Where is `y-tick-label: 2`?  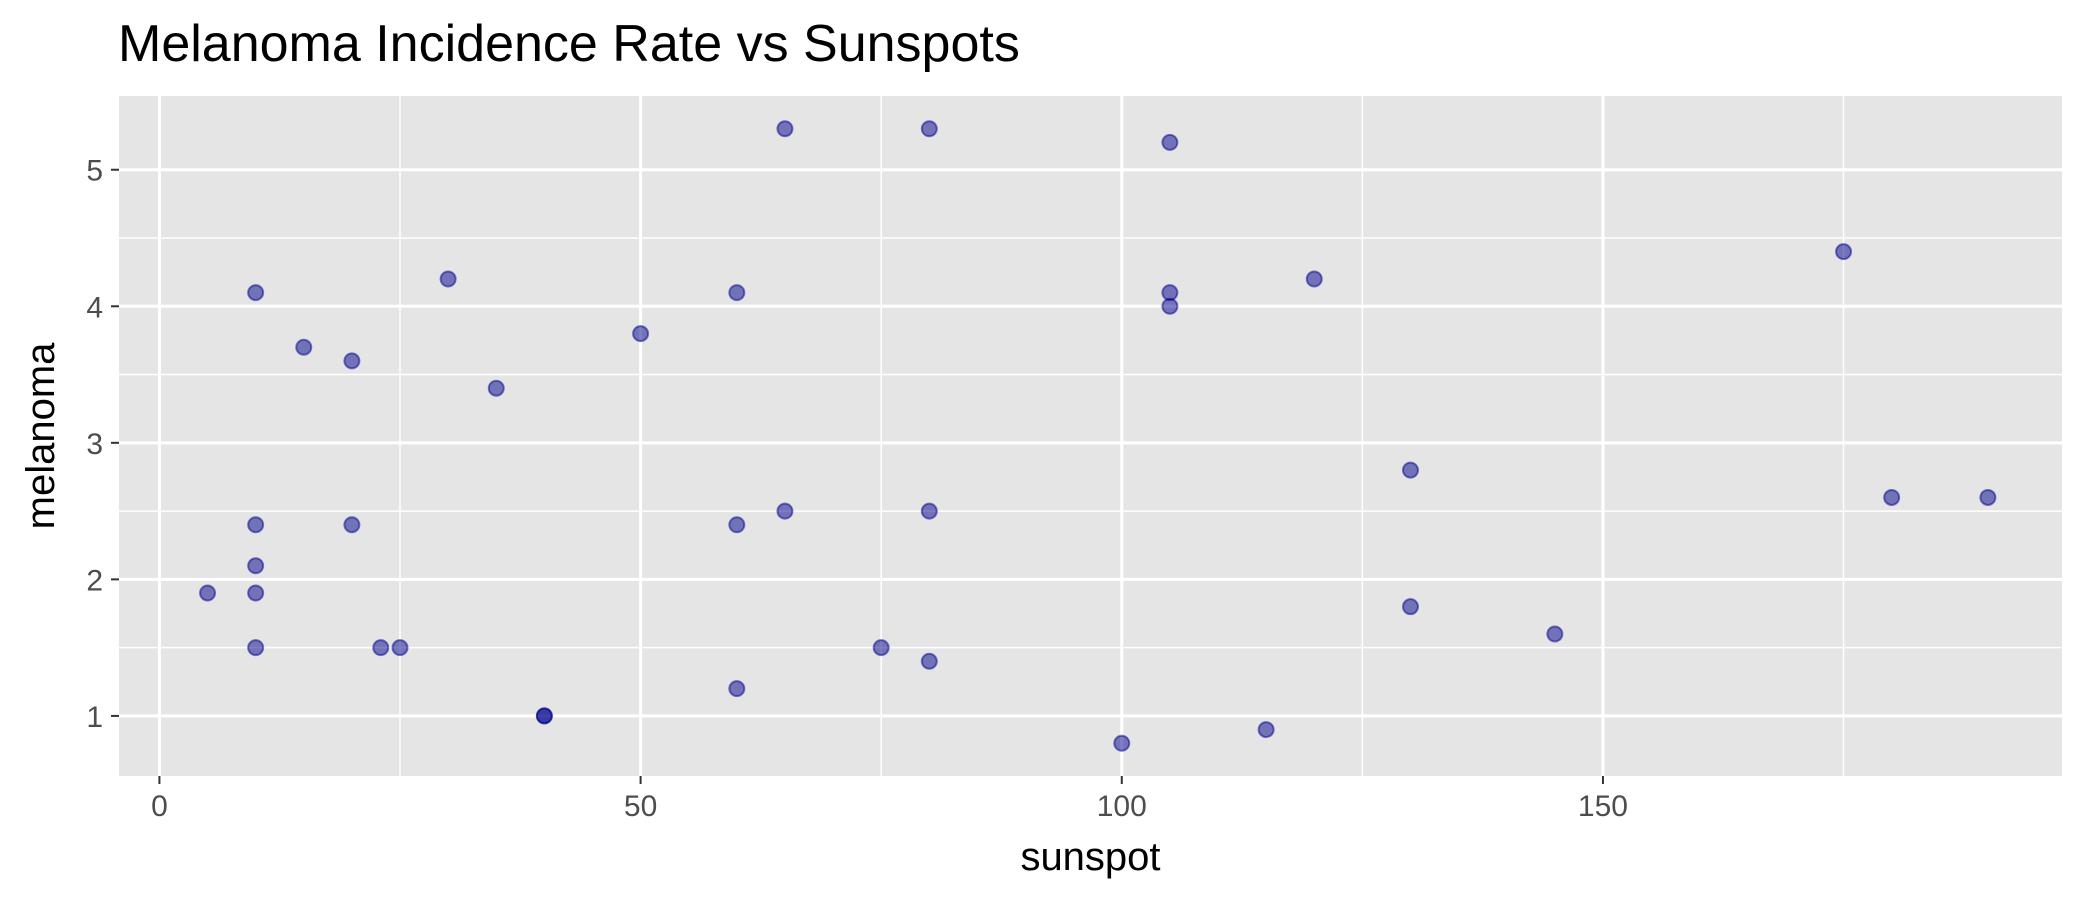
y-tick-label: 2 is located at coordinates (94, 580).